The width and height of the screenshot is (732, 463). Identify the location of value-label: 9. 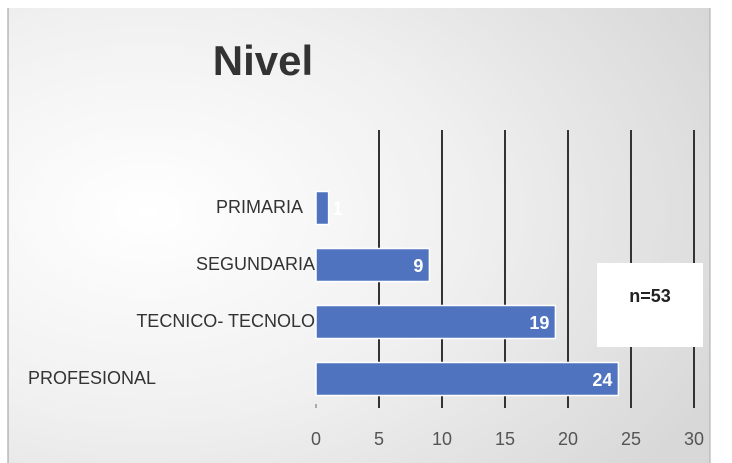
(418, 266).